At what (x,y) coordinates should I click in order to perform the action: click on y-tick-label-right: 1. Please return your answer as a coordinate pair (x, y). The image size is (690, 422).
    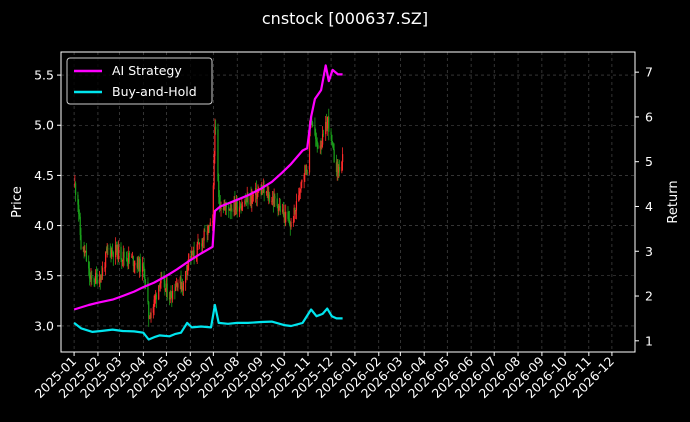
    Looking at the image, I should click on (649, 340).